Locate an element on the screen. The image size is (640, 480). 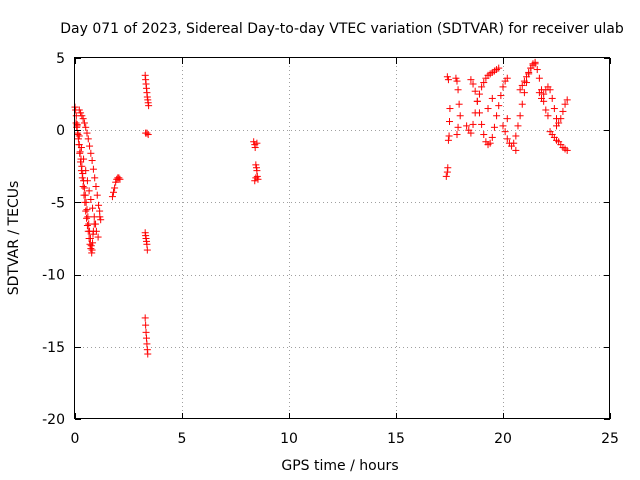
y-tick-labels: 5 0 -5 -10 -15 -20 is located at coordinates (53, 239).